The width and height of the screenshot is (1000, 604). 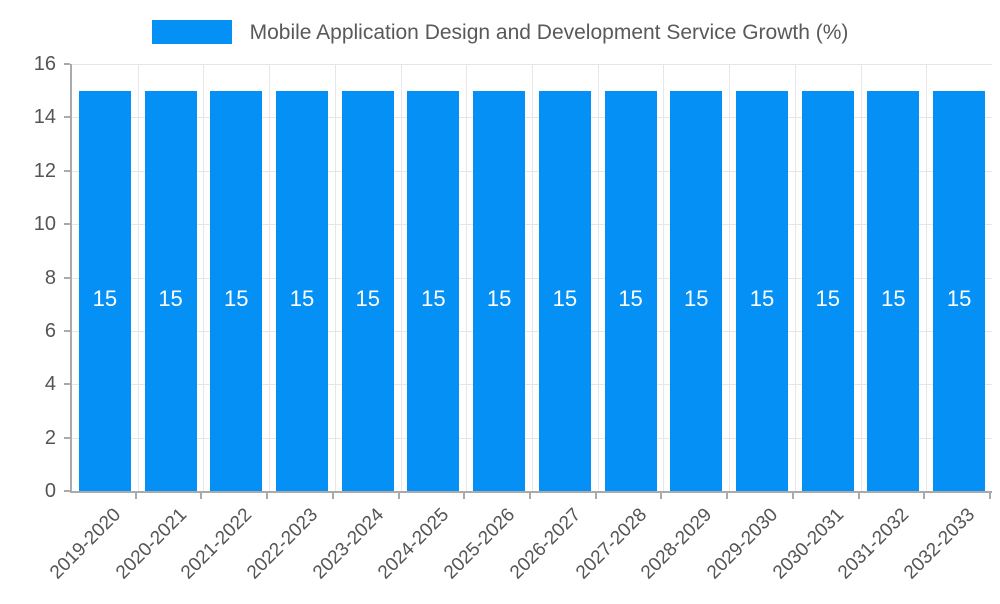 What do you see at coordinates (50, 330) in the screenshot?
I see `y-axis-tick-label: 6` at bounding box center [50, 330].